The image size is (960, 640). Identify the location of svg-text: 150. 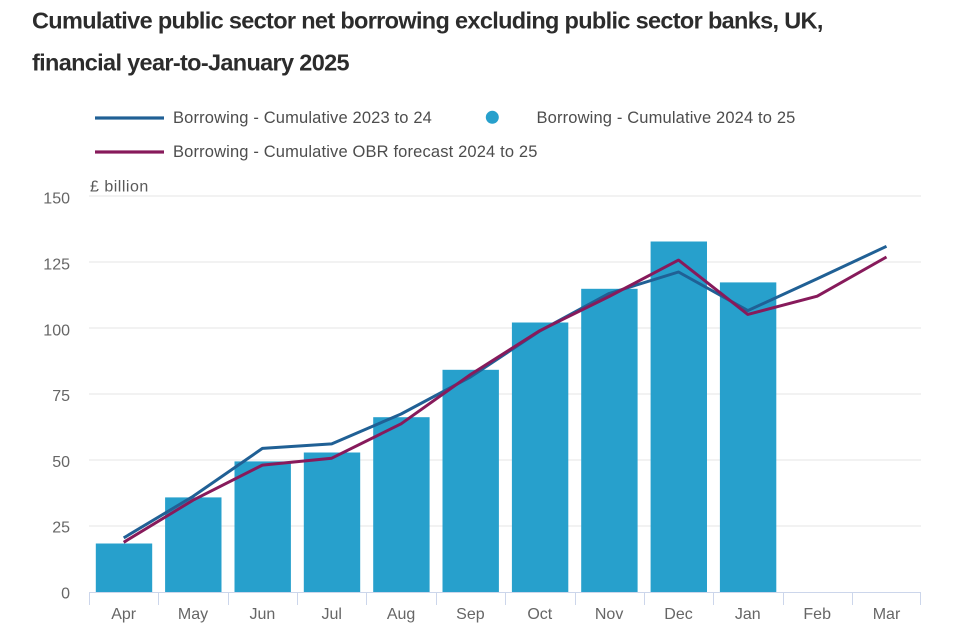
(56, 199).